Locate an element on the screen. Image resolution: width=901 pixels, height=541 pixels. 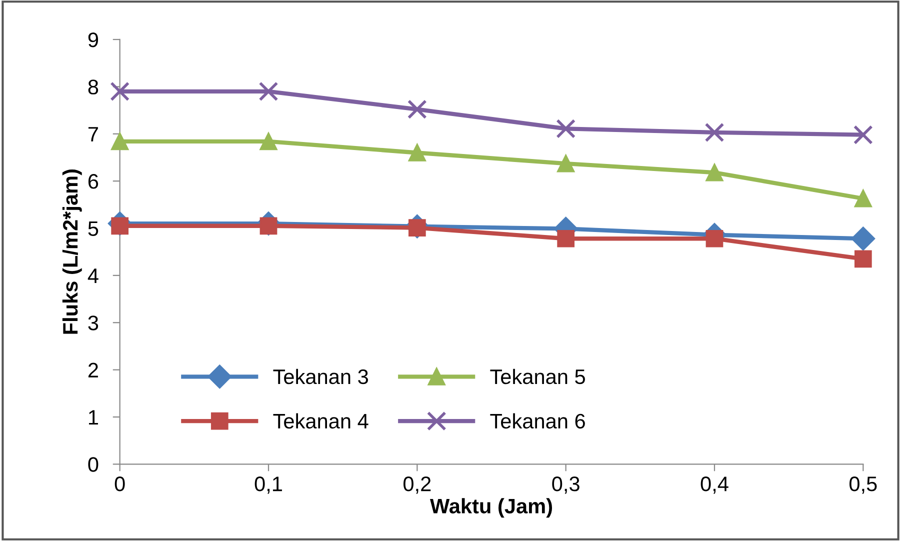
legend-label: Tekanan 4 is located at coordinates (320, 421).